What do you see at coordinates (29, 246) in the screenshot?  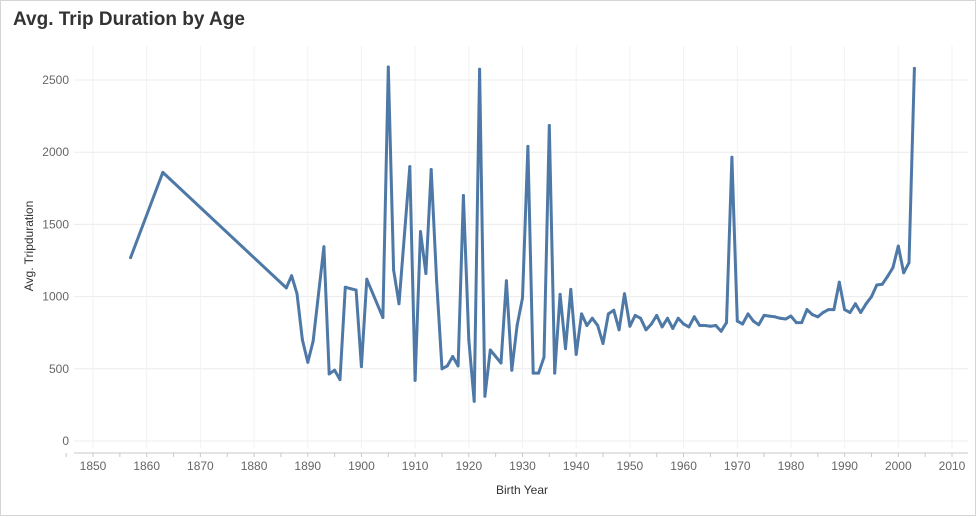 I see `y-axis-label: Avg. Tripduration` at bounding box center [29, 246].